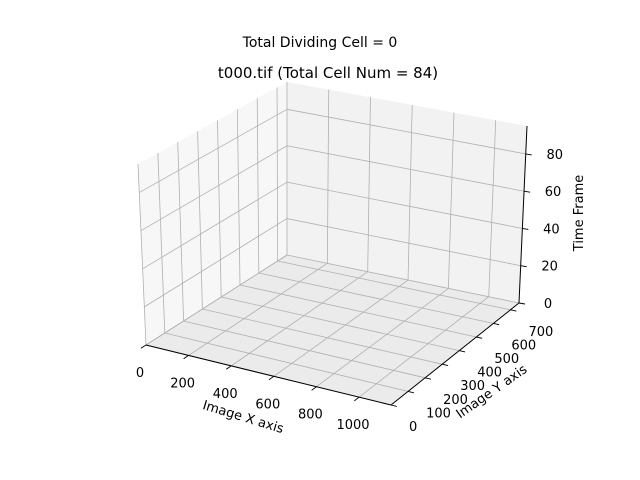 The image size is (640, 480). What do you see at coordinates (553, 192) in the screenshot?
I see `z-tick-label: 60` at bounding box center [553, 192].